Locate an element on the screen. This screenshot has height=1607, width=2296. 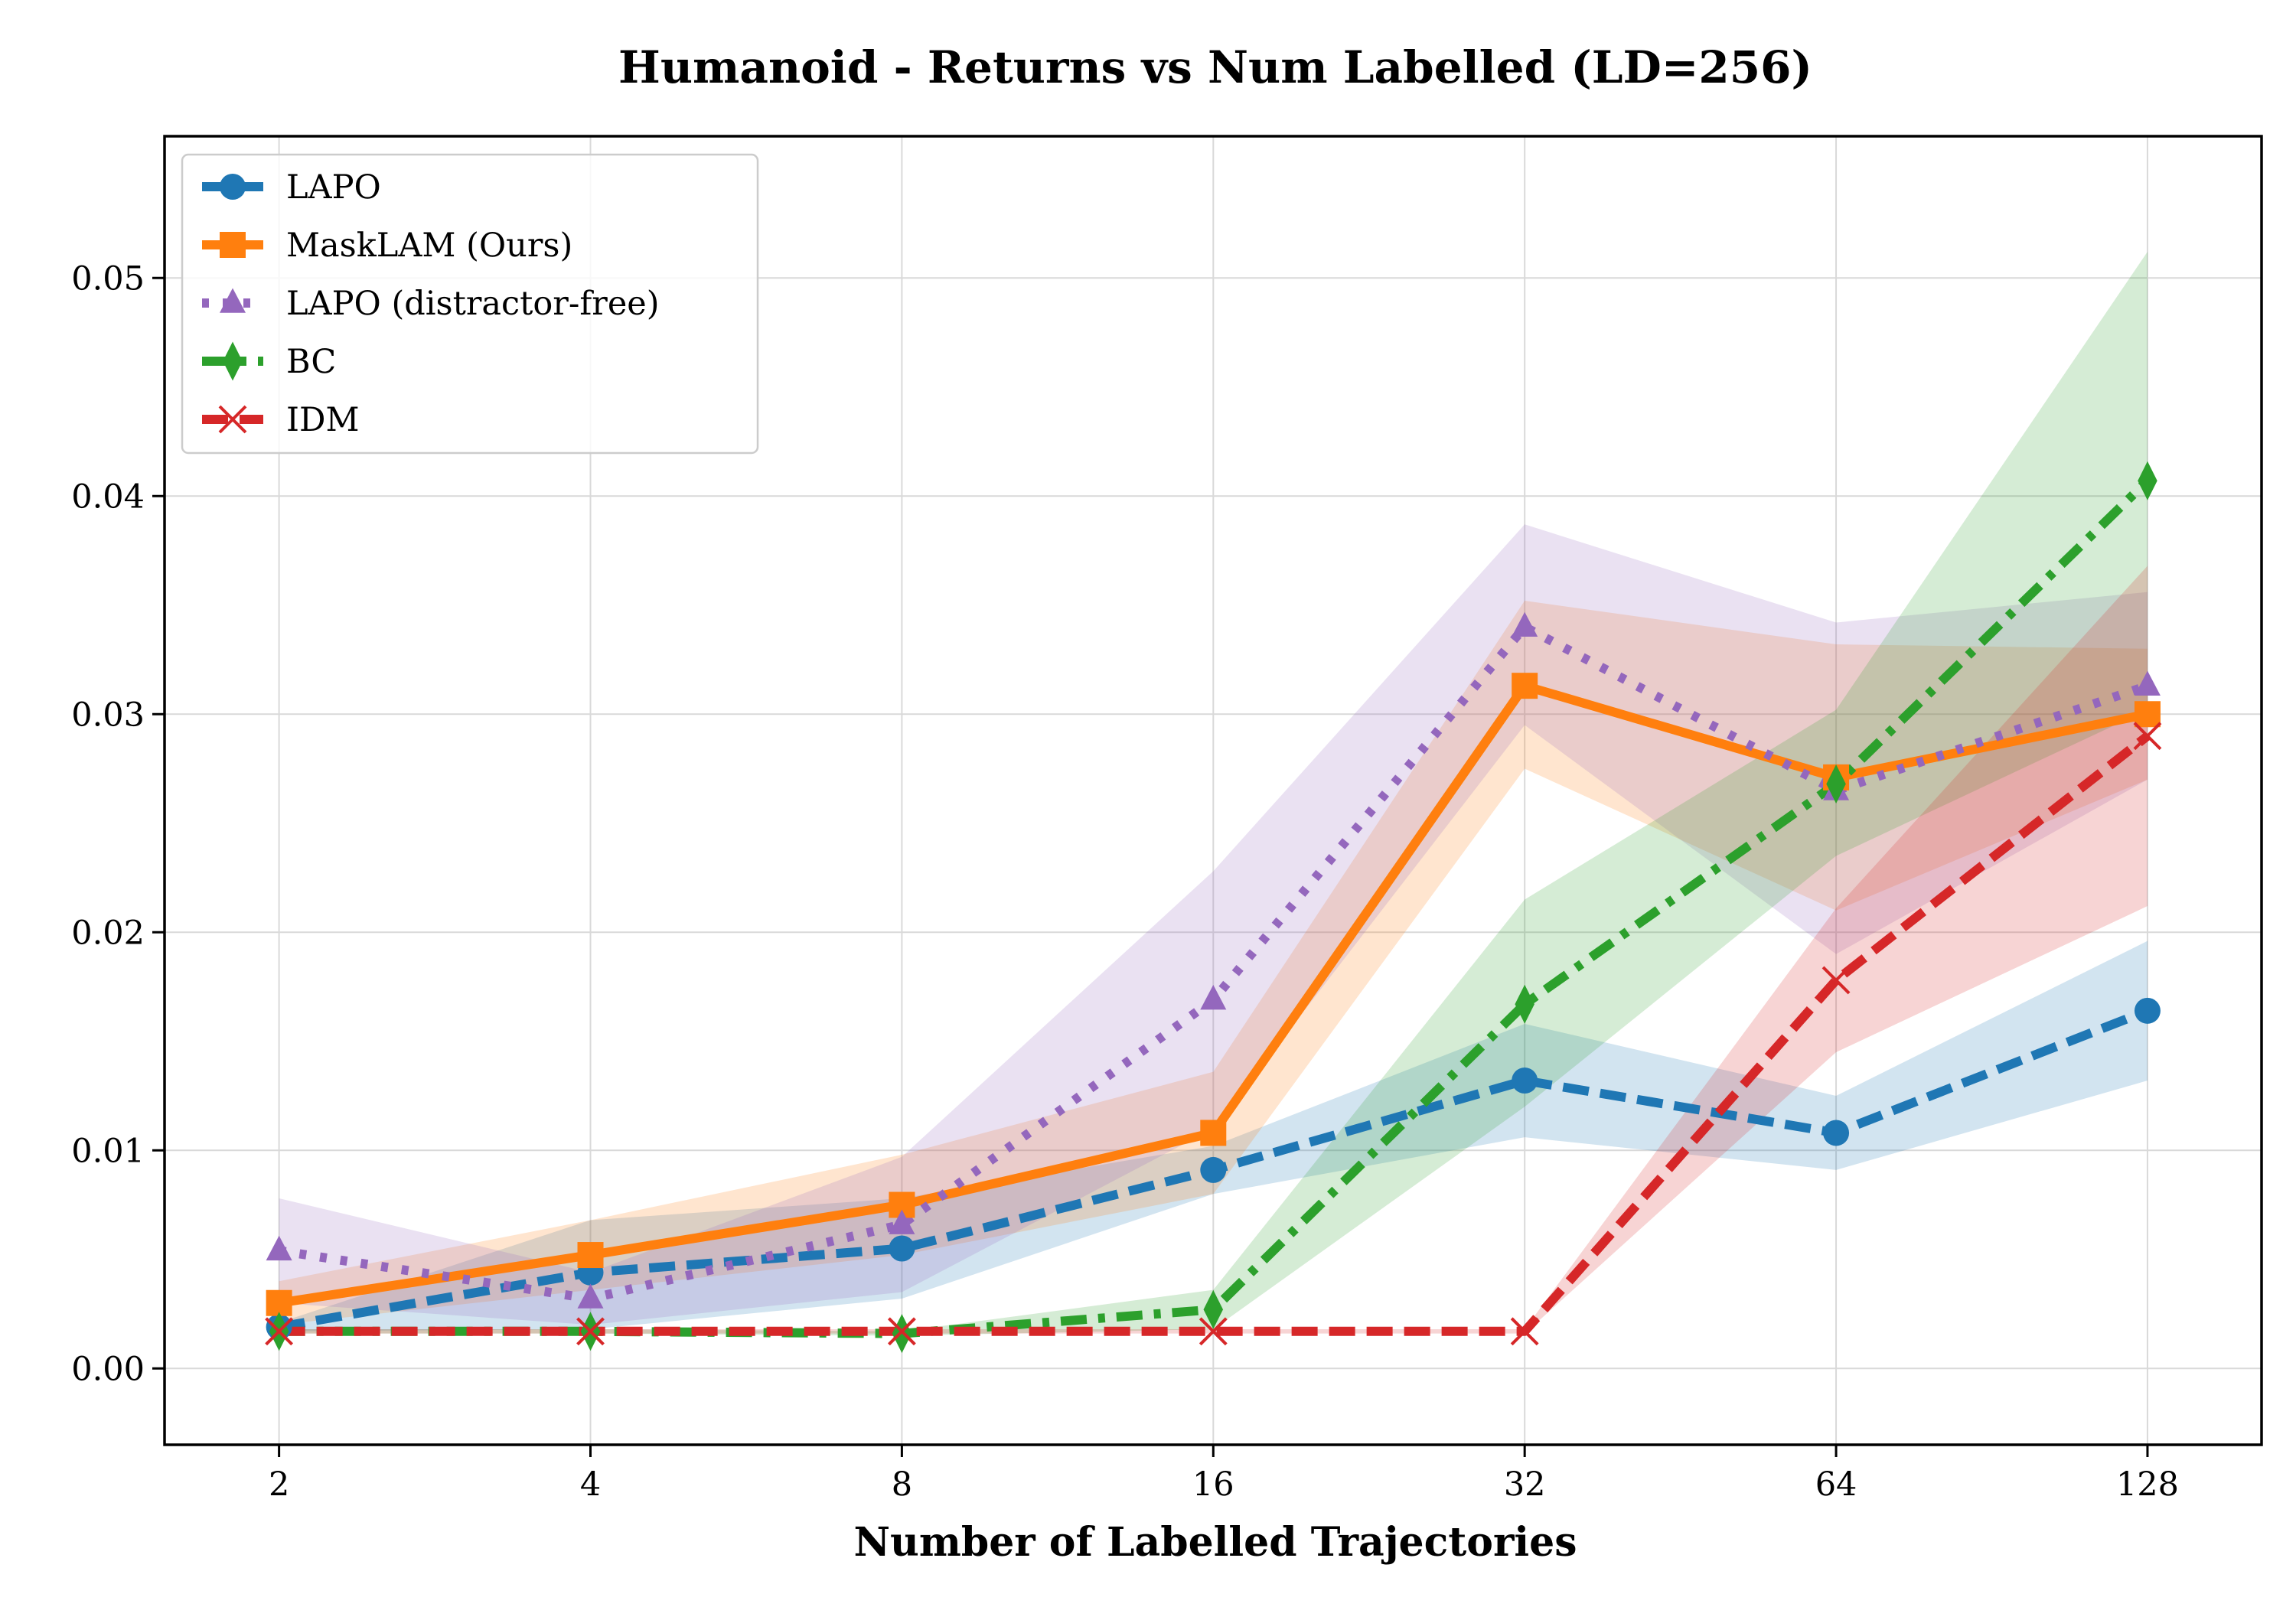
x-tick-label: 8 is located at coordinates (902, 1485).